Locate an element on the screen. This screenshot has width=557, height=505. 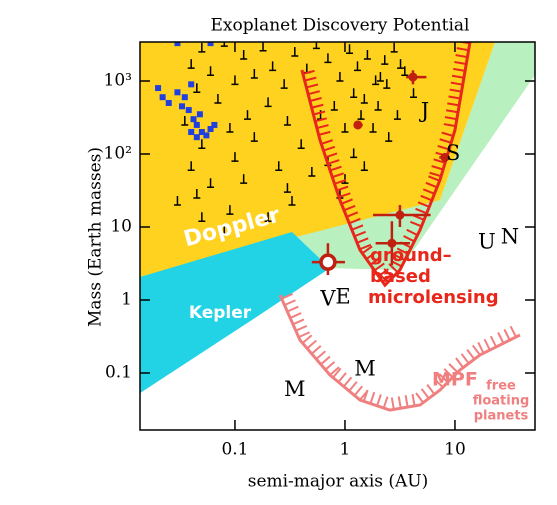
y-axis-label: Mass (Earth masses) is located at coordinates (96, 237).